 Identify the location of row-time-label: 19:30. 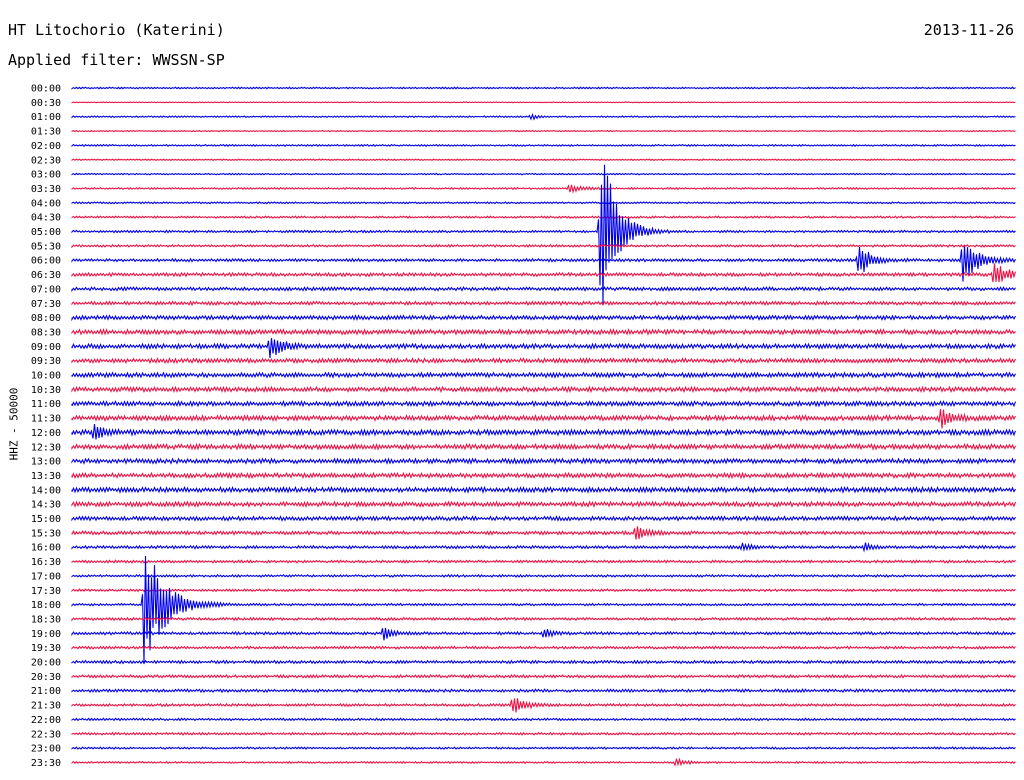
(46, 648).